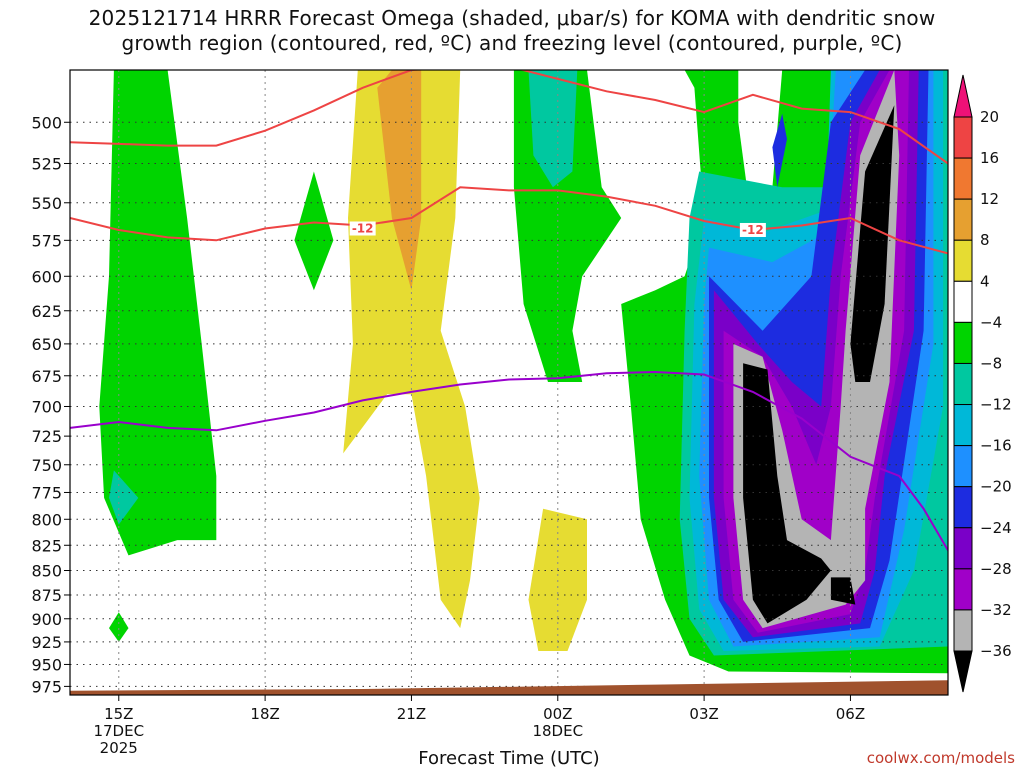 The height and width of the screenshot is (768, 1024). I want to click on colorbar-label-0: 20, so click(989, 117).